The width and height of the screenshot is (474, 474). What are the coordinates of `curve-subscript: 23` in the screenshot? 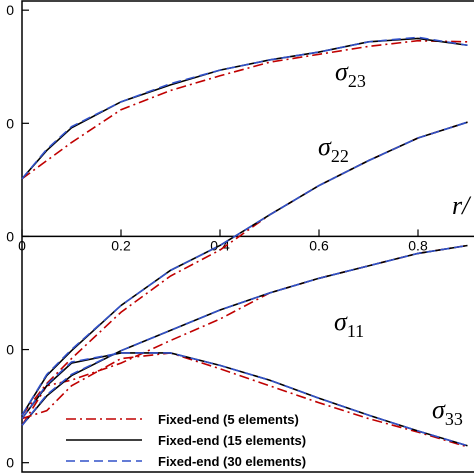 It's located at (357, 81).